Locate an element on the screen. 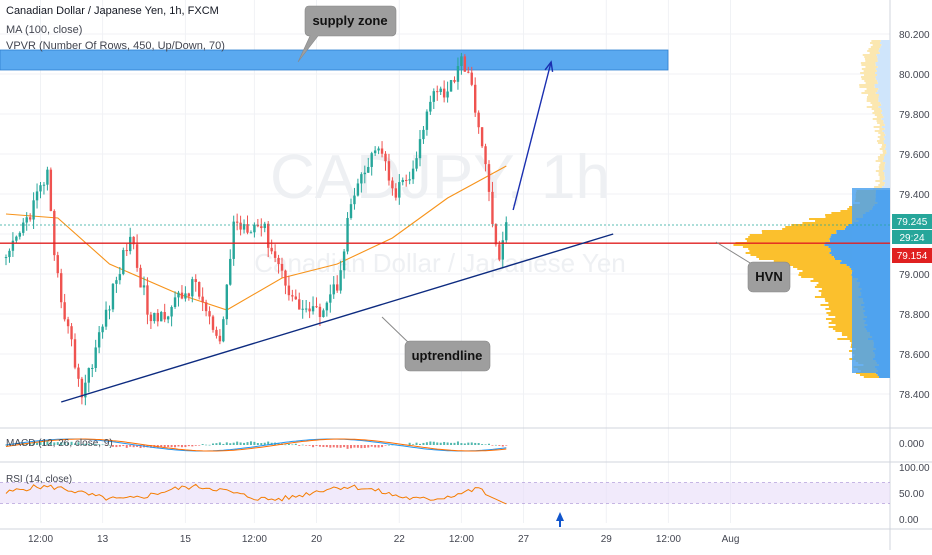 This screenshot has width=932, height=555. projection-arrow is located at coordinates (533, 135).